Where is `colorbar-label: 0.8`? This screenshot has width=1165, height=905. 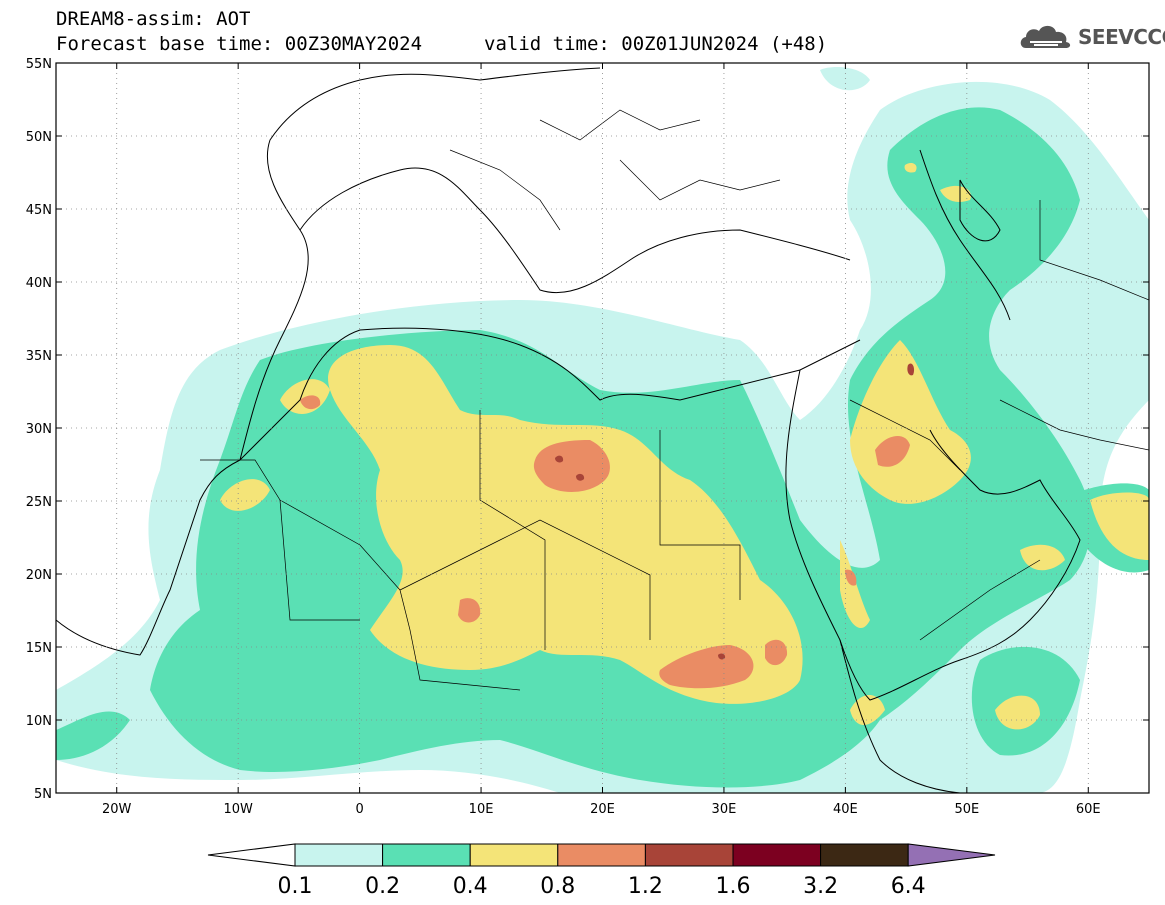 colorbar-label: 0.8 is located at coordinates (557, 886).